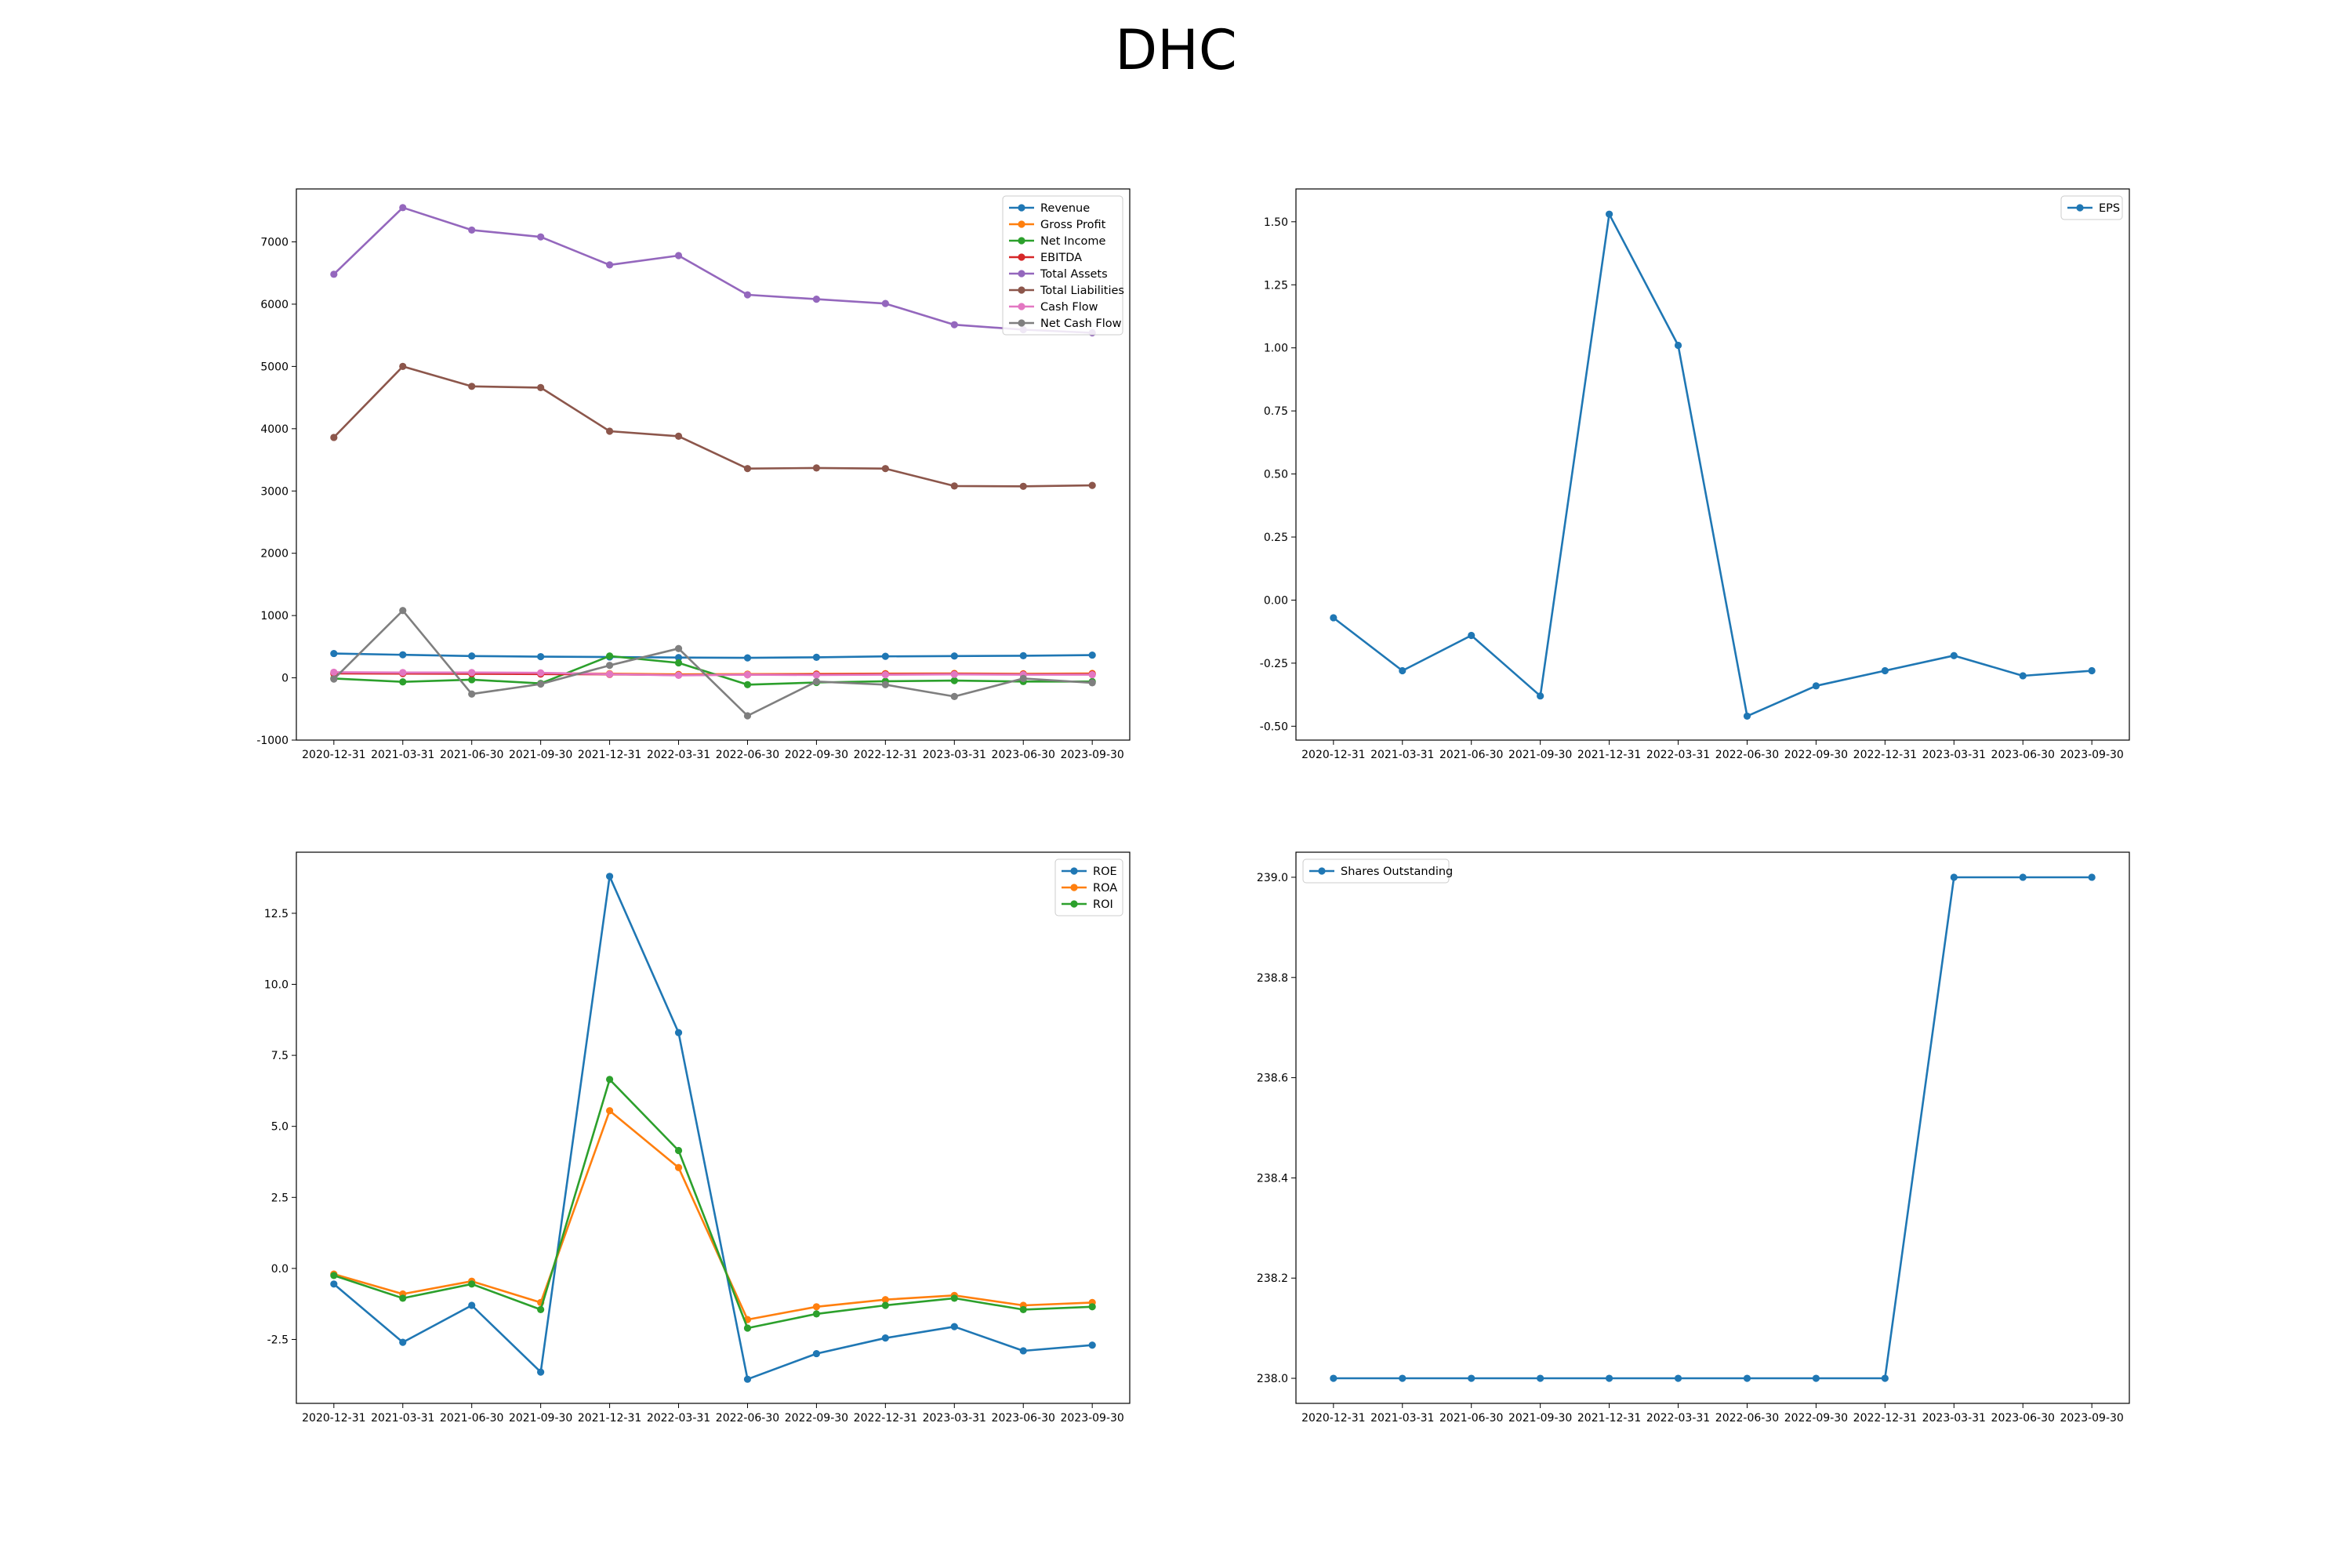 The height and width of the screenshot is (1568, 2352). Describe the element at coordinates (1024, 755) in the screenshot. I see `x-tick-label: 2023-06-30` at that location.